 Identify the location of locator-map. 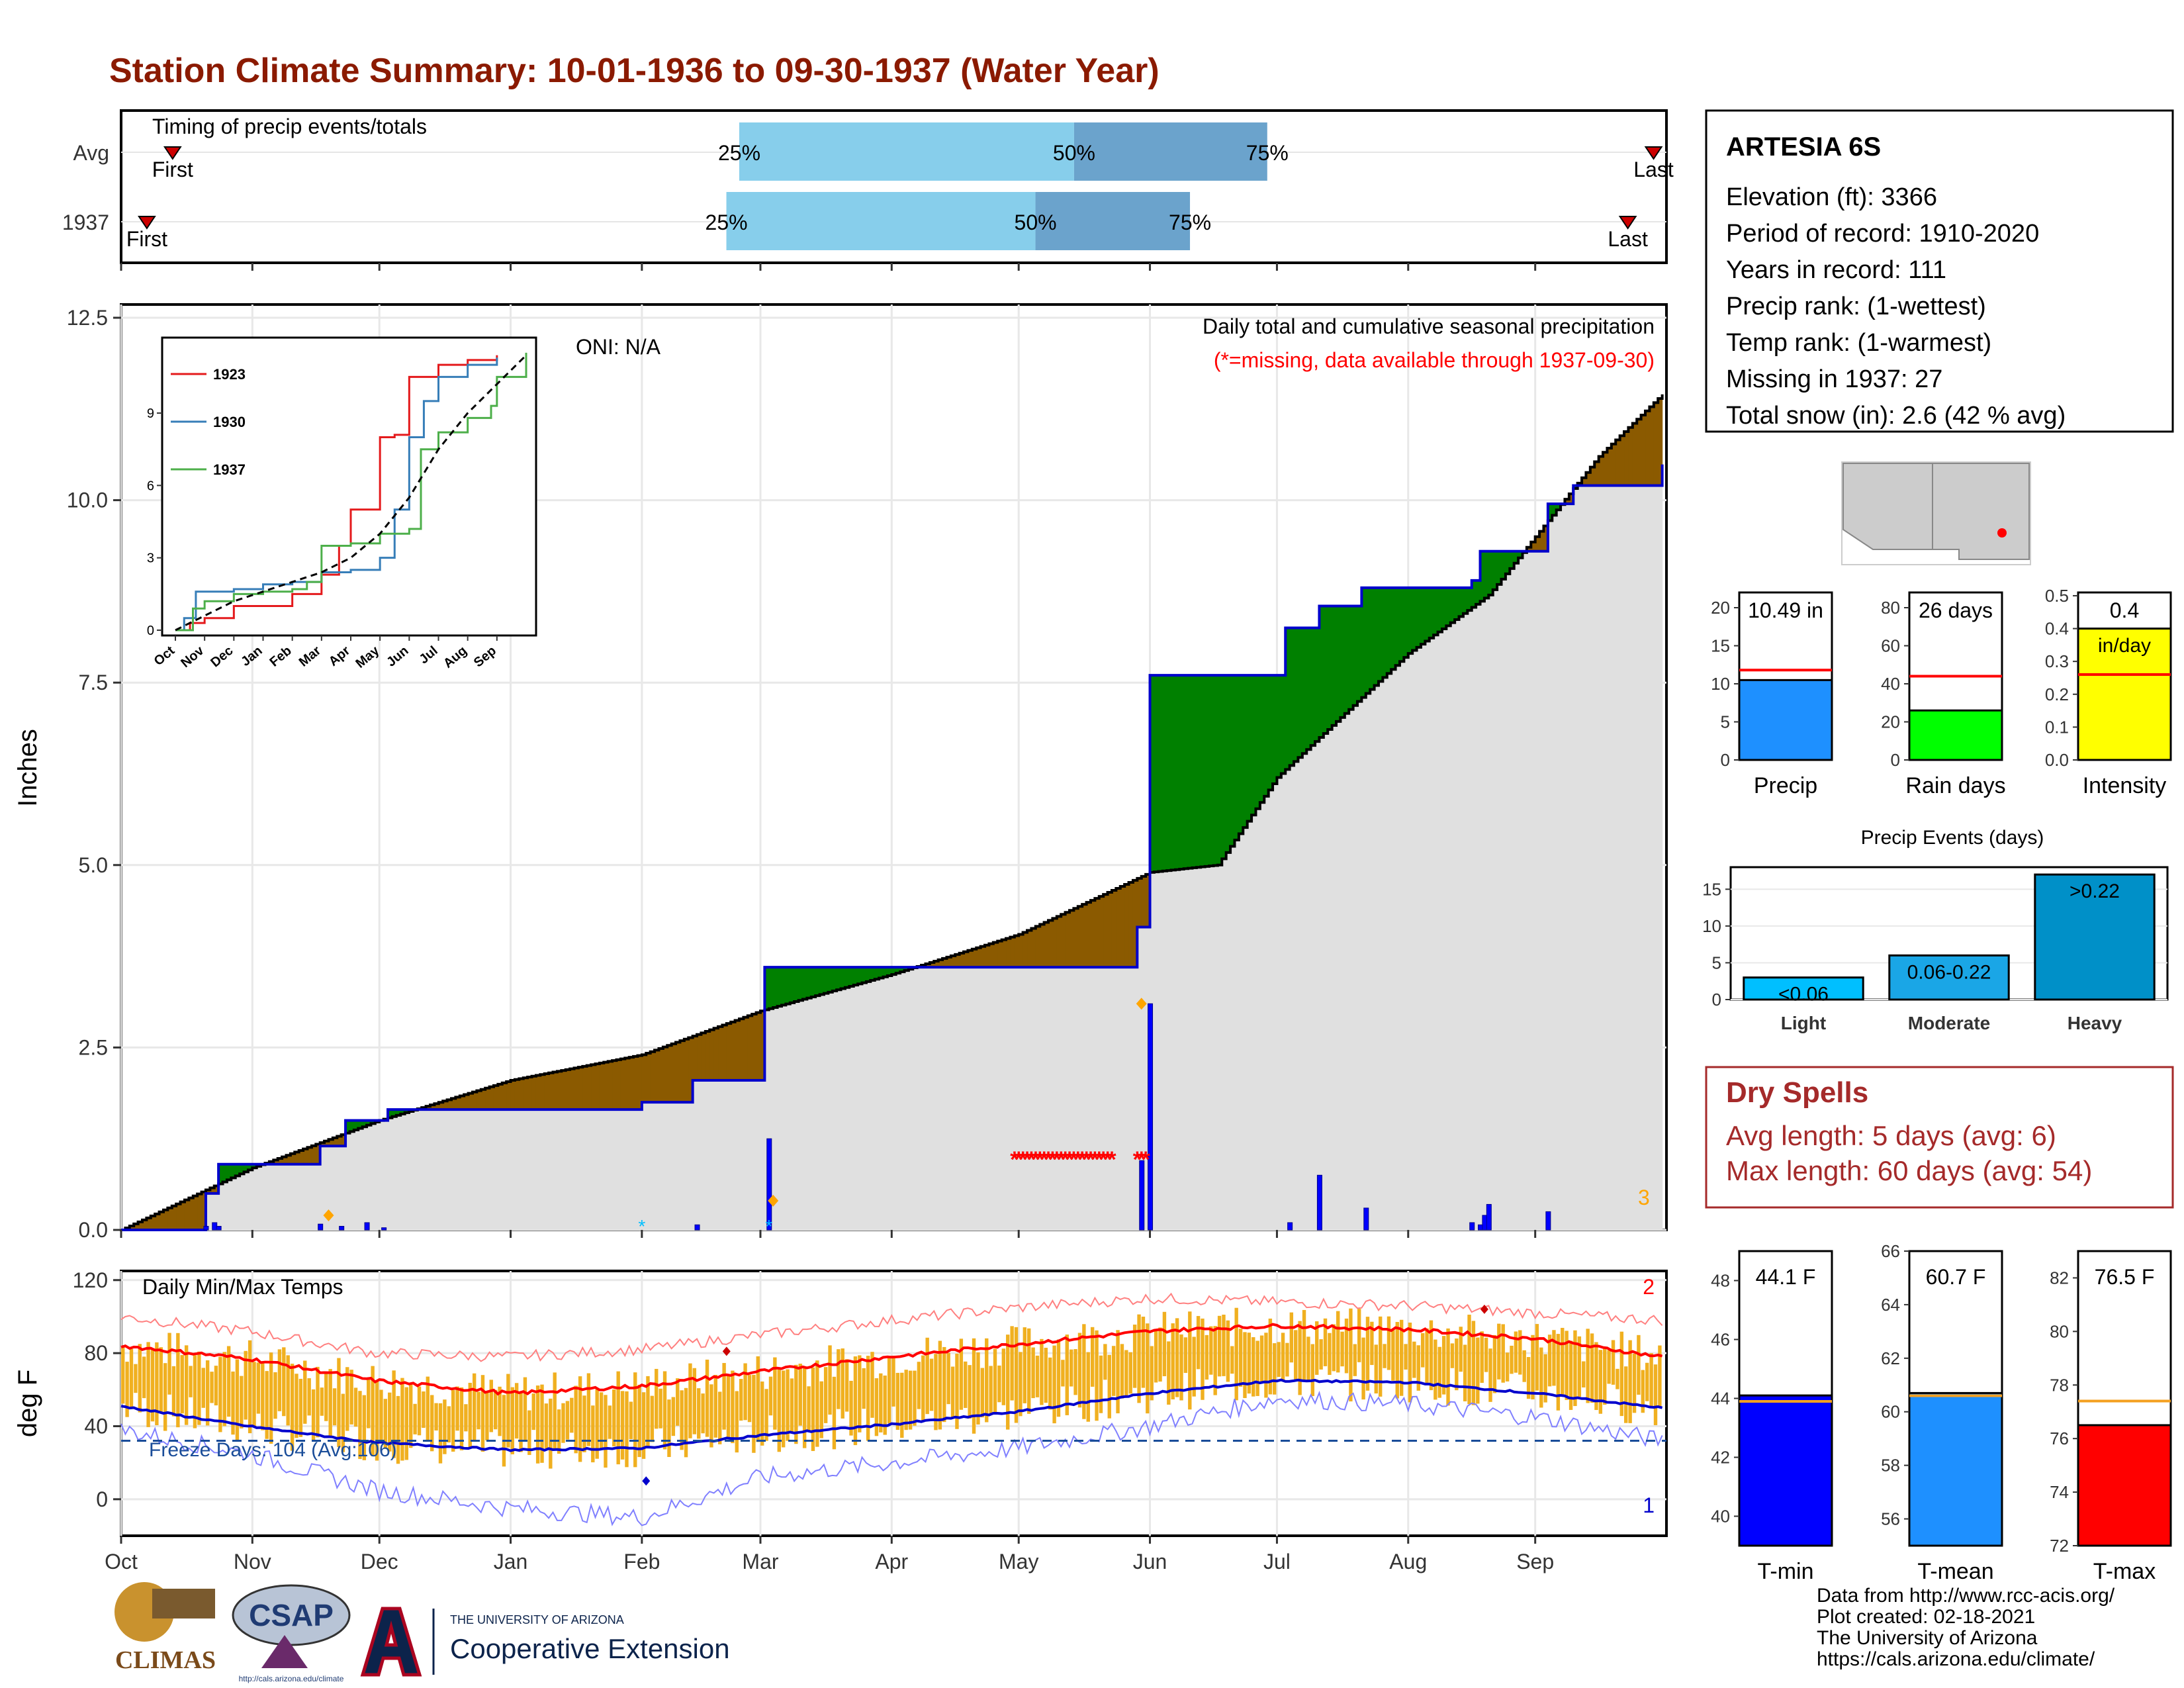
(1936, 513).